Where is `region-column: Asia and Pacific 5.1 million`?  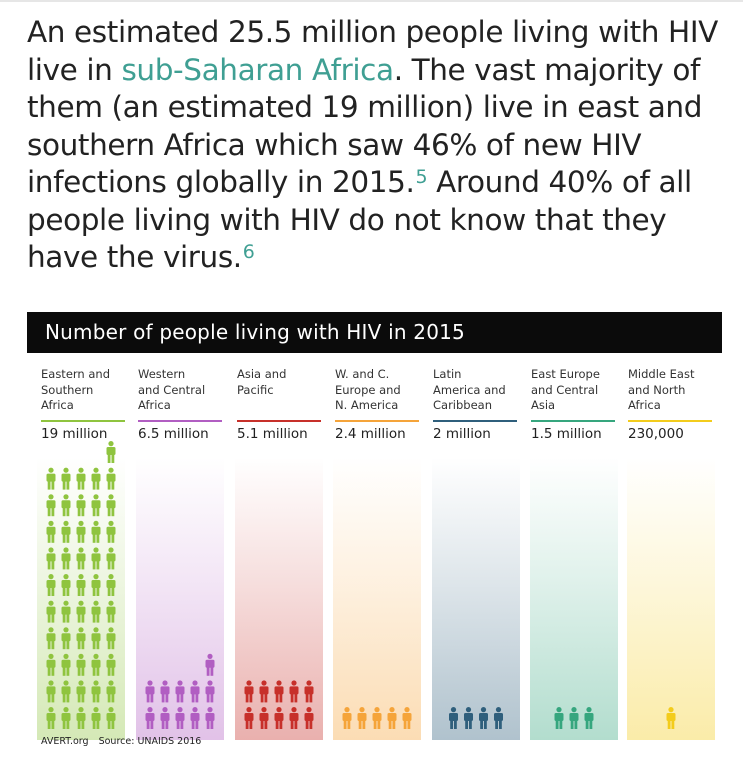 region-column: Asia and Pacific 5.1 million is located at coordinates (281, 404).